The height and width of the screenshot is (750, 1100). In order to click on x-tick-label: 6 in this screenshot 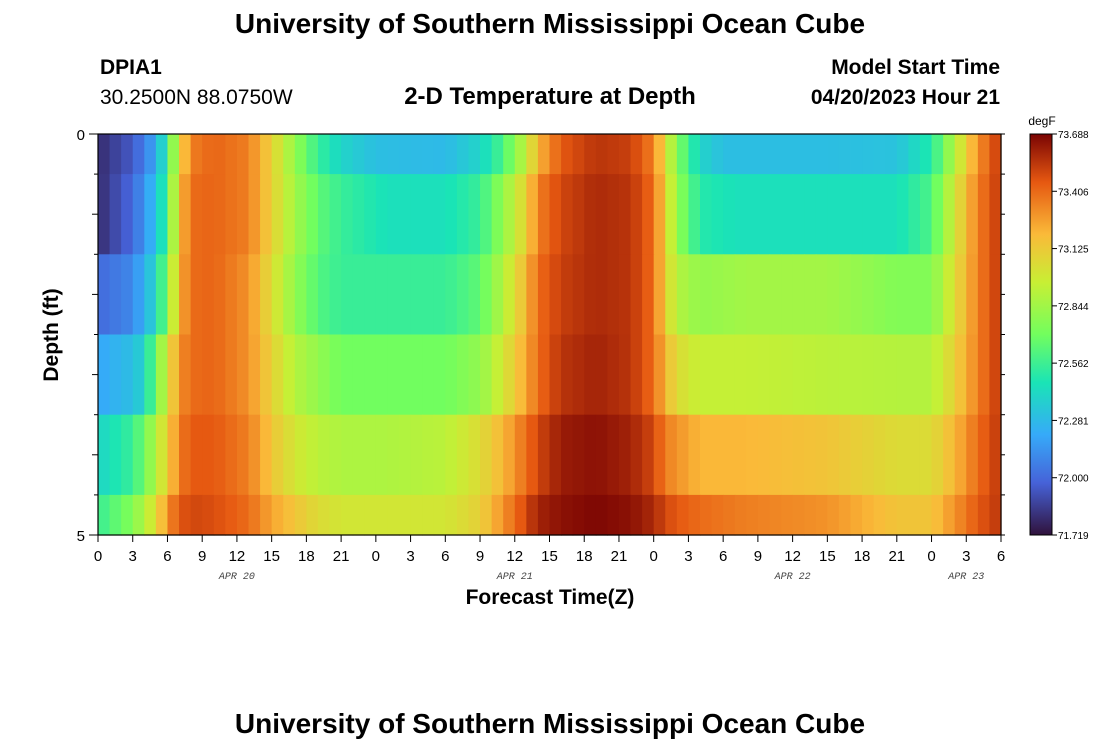, I will do `click(723, 556)`.